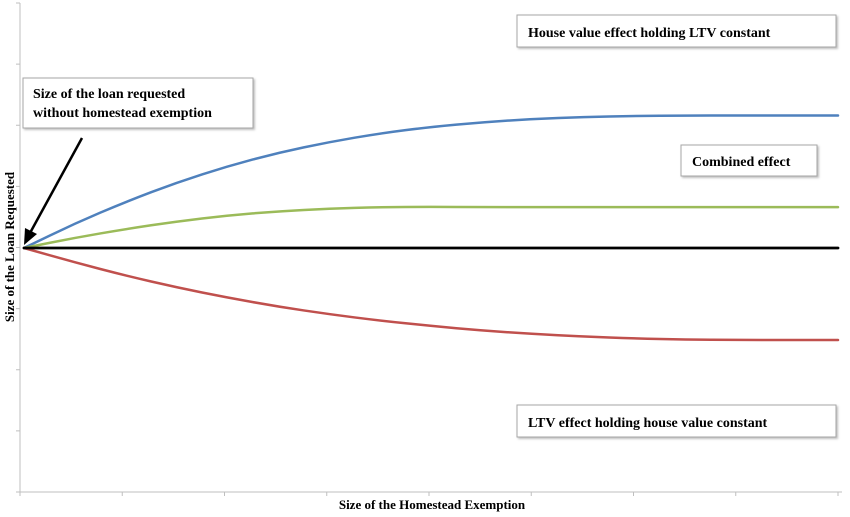 The height and width of the screenshot is (517, 850). I want to click on arrow-shaft, so click(56, 185).